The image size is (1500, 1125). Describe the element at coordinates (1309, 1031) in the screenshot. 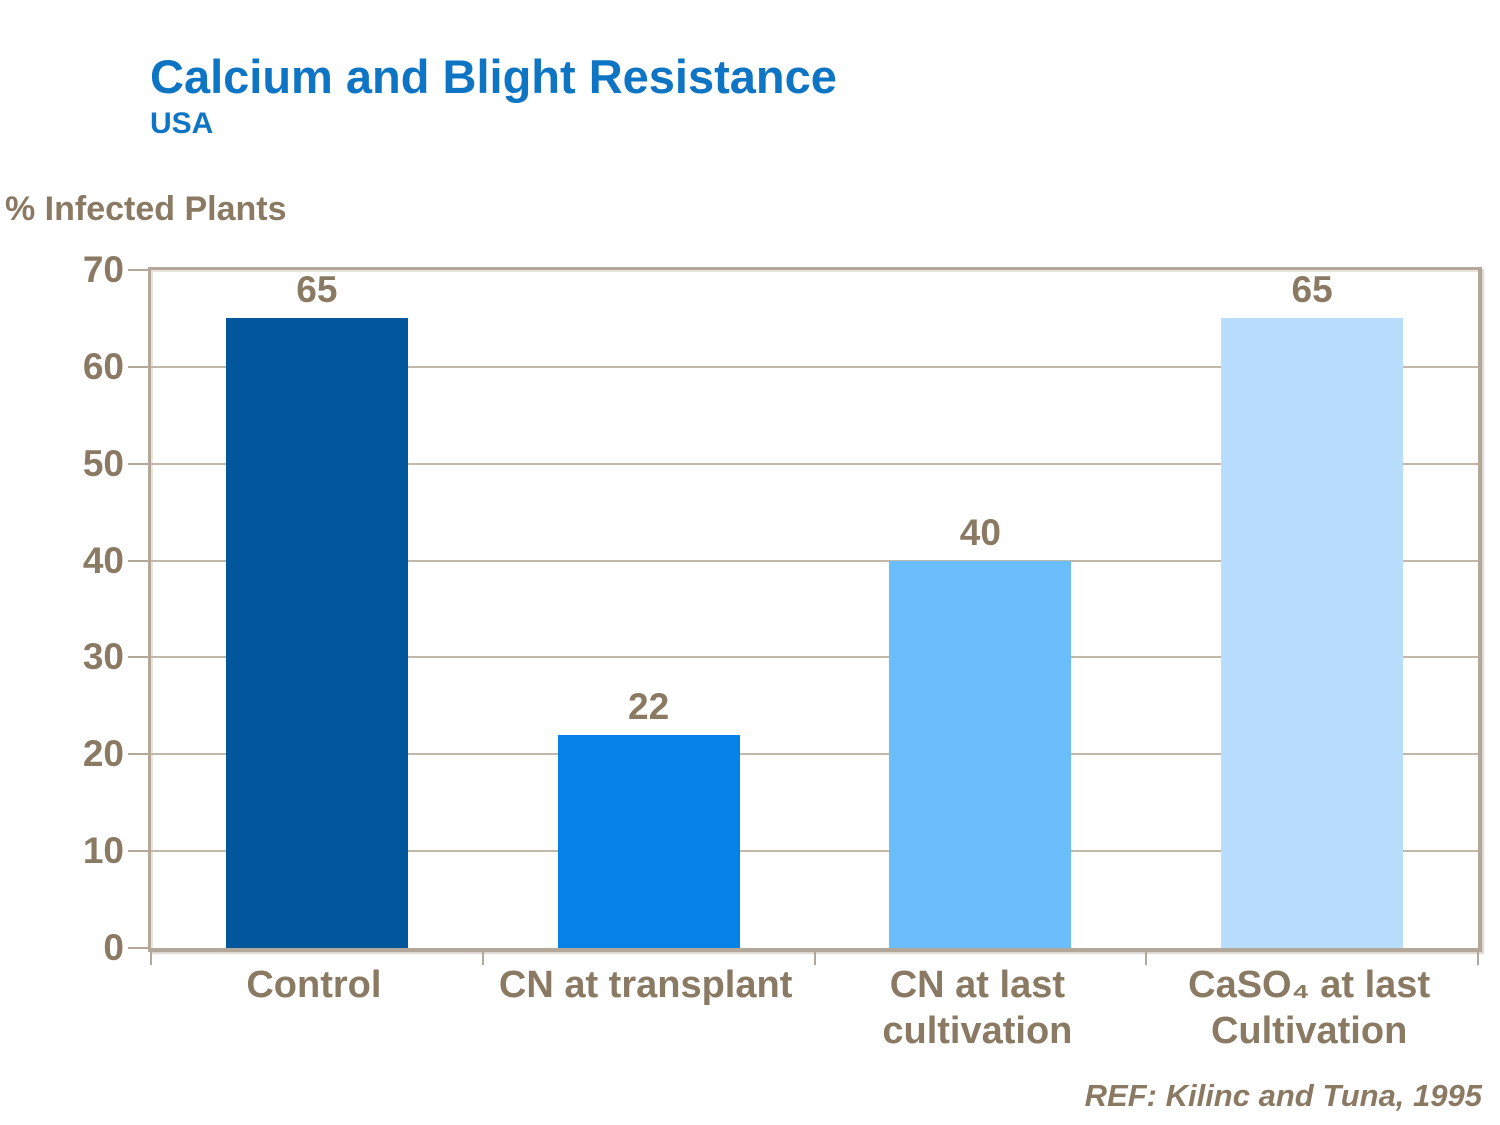

I see `x-category-label-line: Cultivation` at that location.